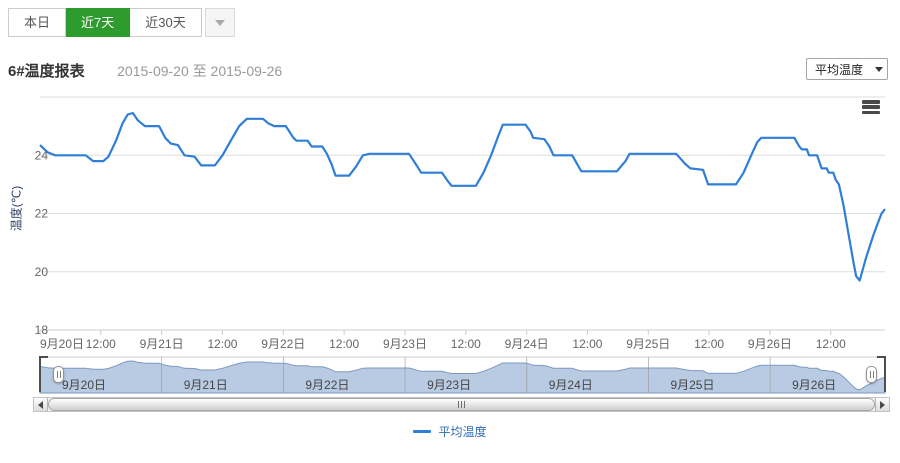 This screenshot has width=900, height=463. I want to click on series-select: 平均温度, so click(847, 69).